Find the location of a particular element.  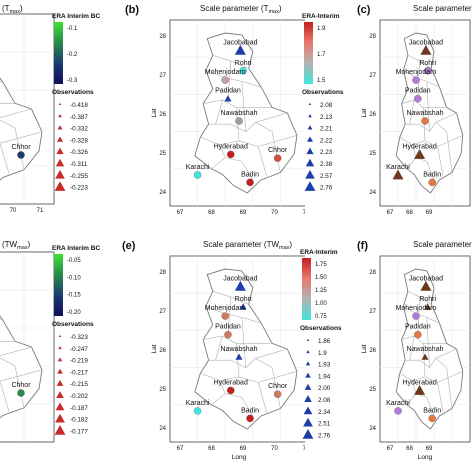

x-tick-label: 69 is located at coordinates (243, 449).